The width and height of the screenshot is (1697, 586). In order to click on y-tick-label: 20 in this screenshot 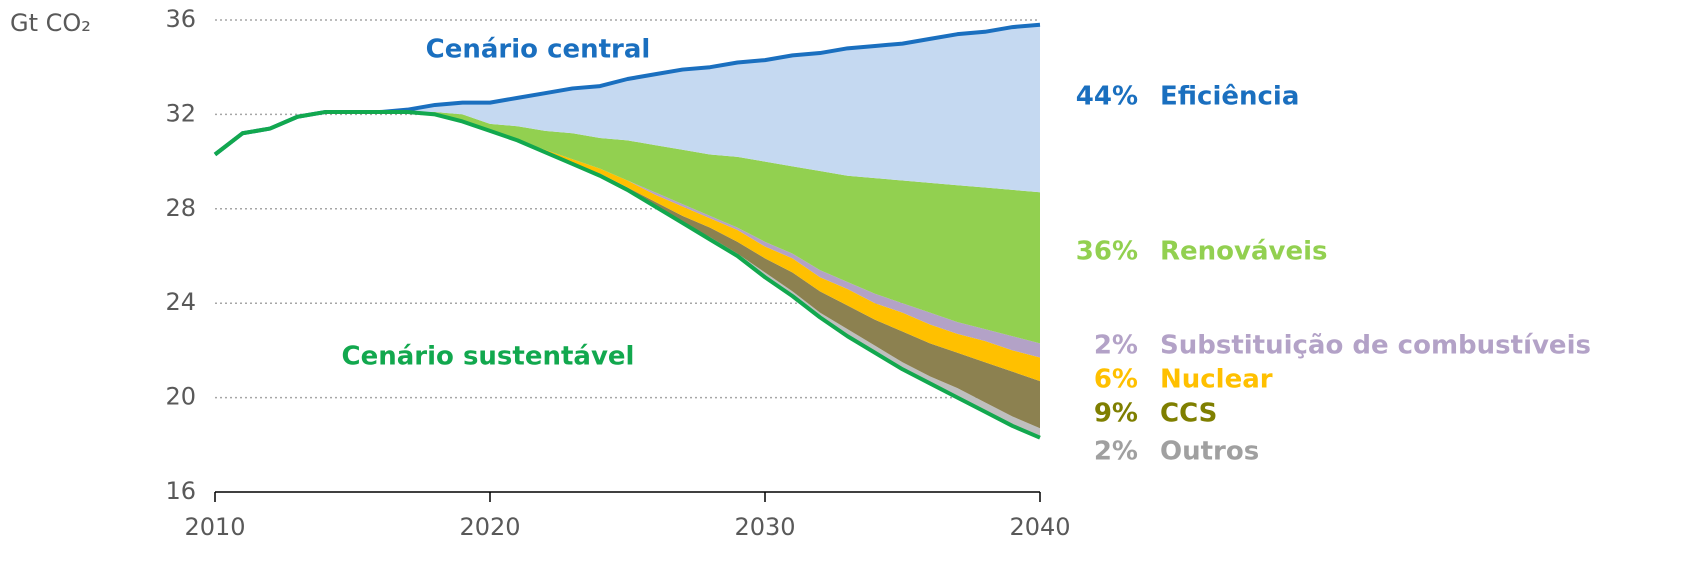, I will do `click(180, 397)`.